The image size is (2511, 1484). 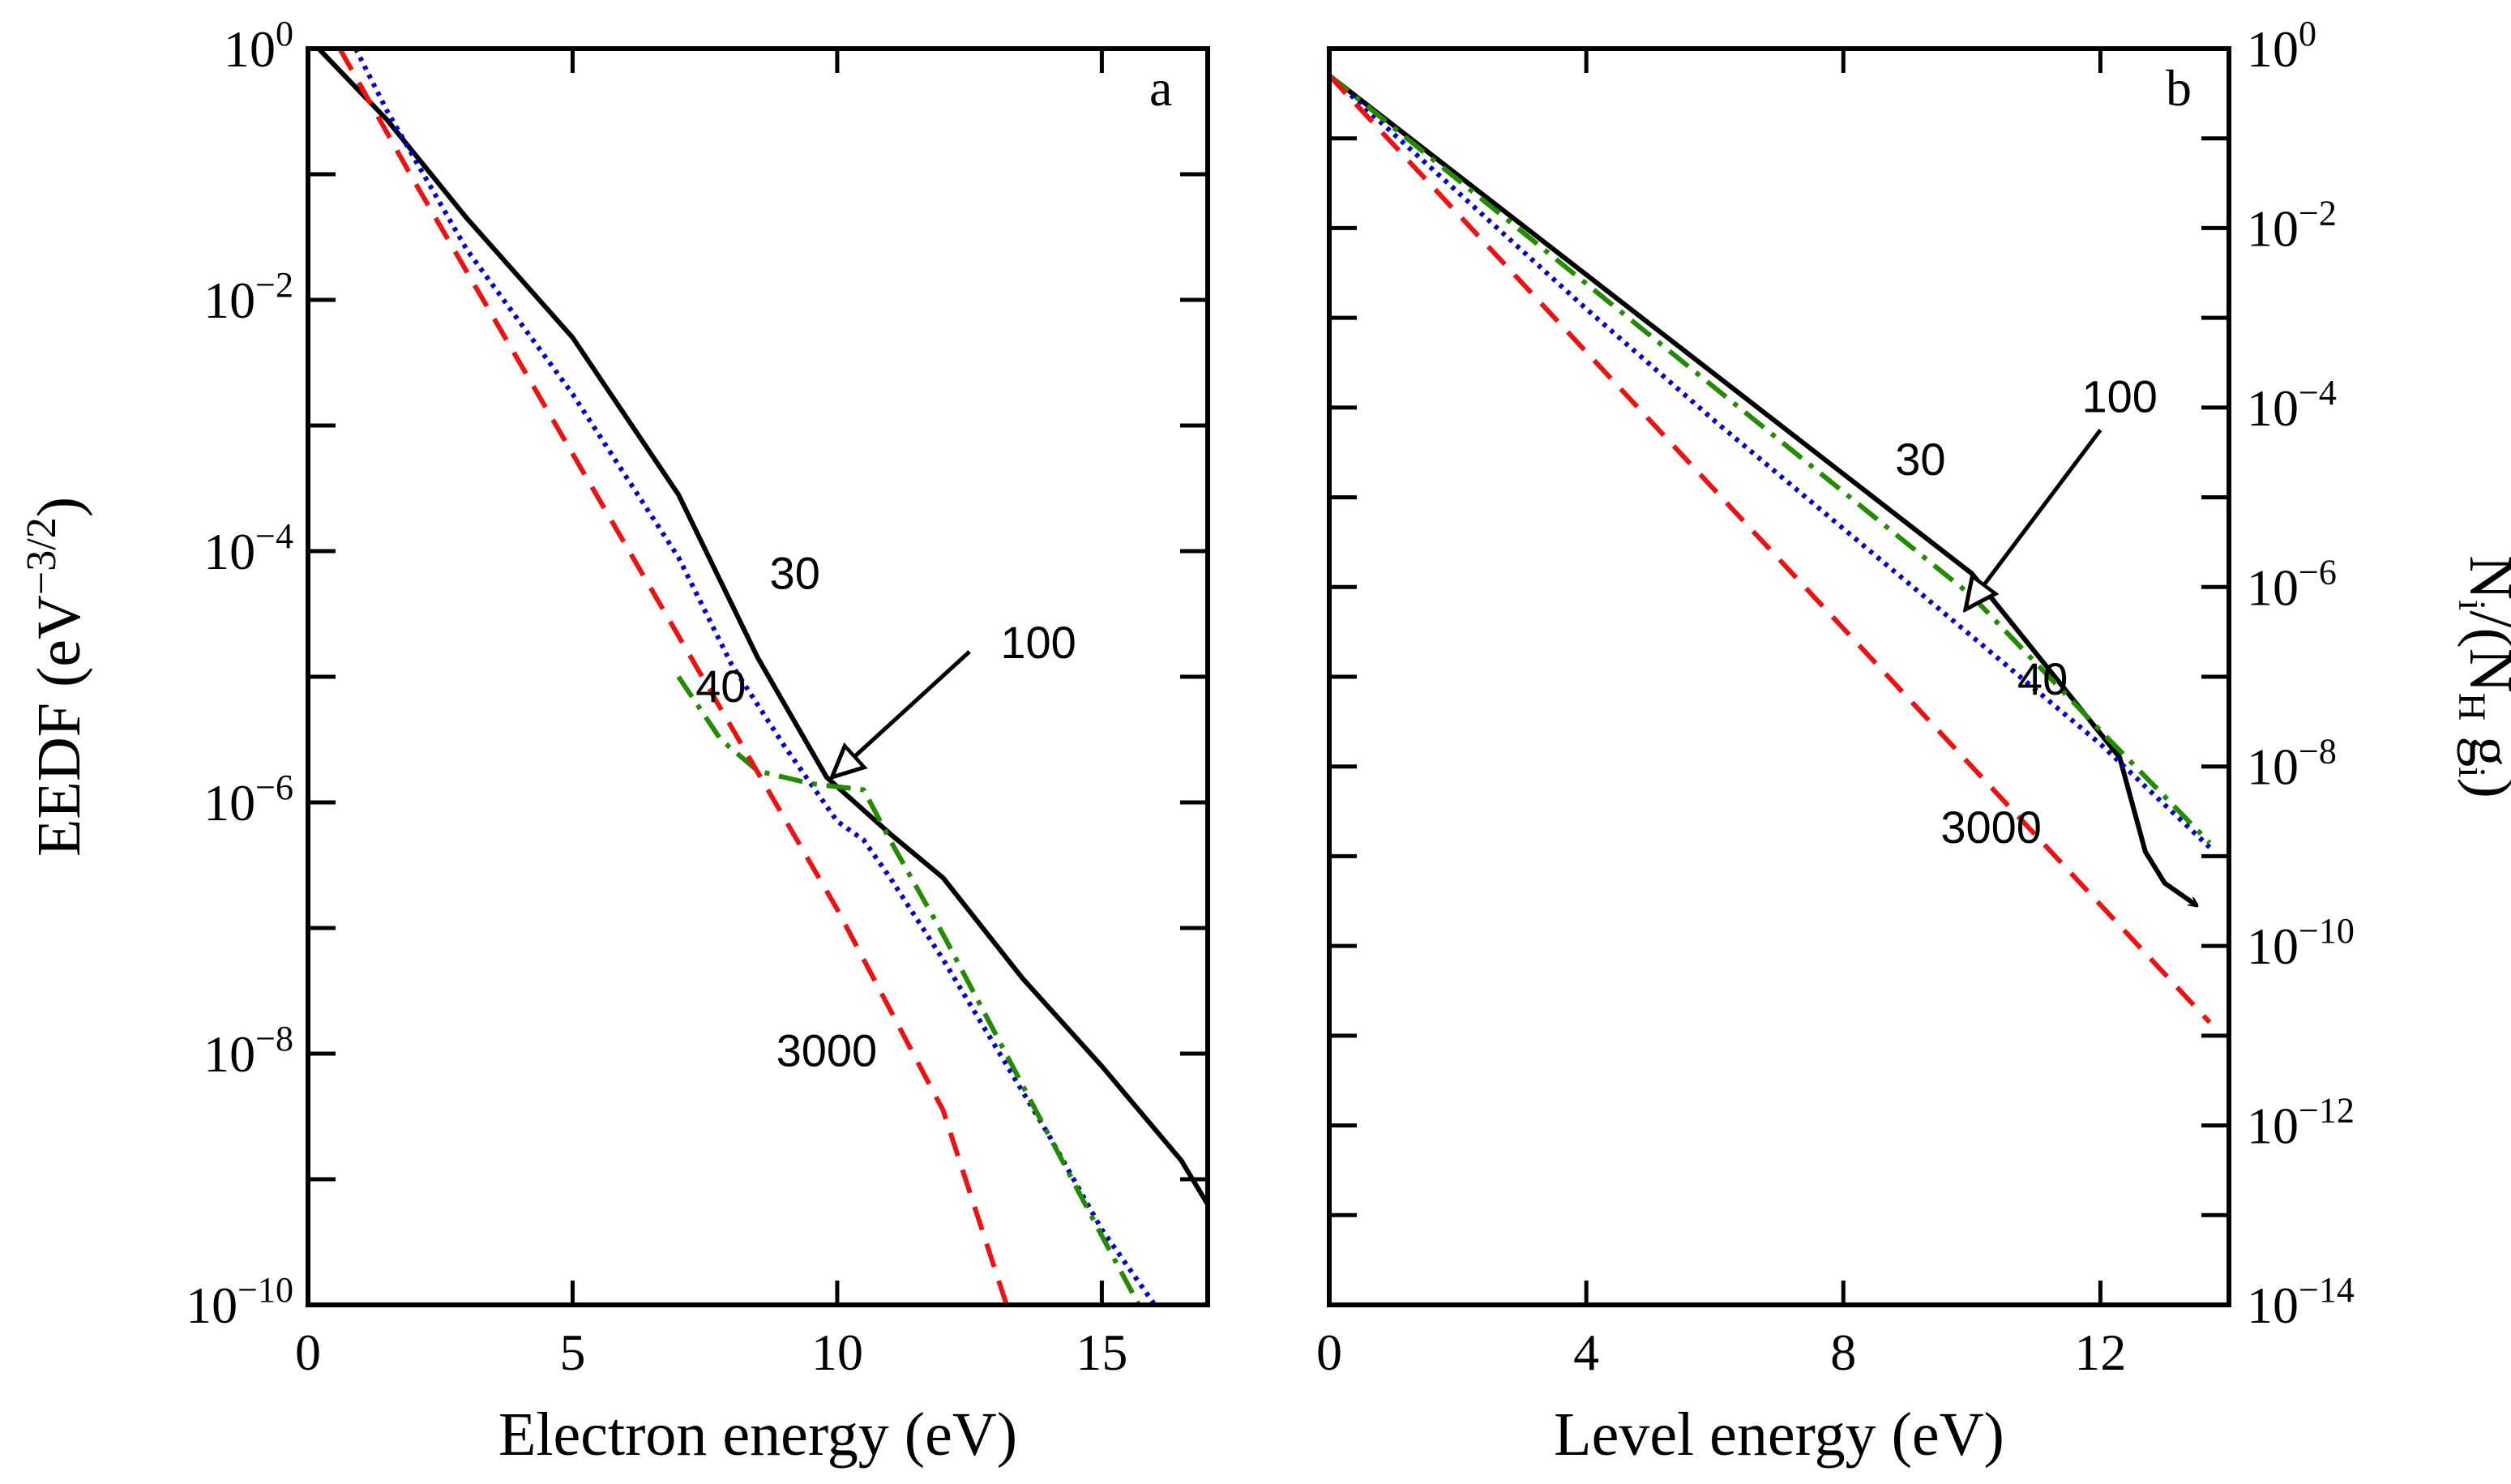 What do you see at coordinates (795, 573) in the screenshot?
I see `panel-a-curve-label-30: 30` at bounding box center [795, 573].